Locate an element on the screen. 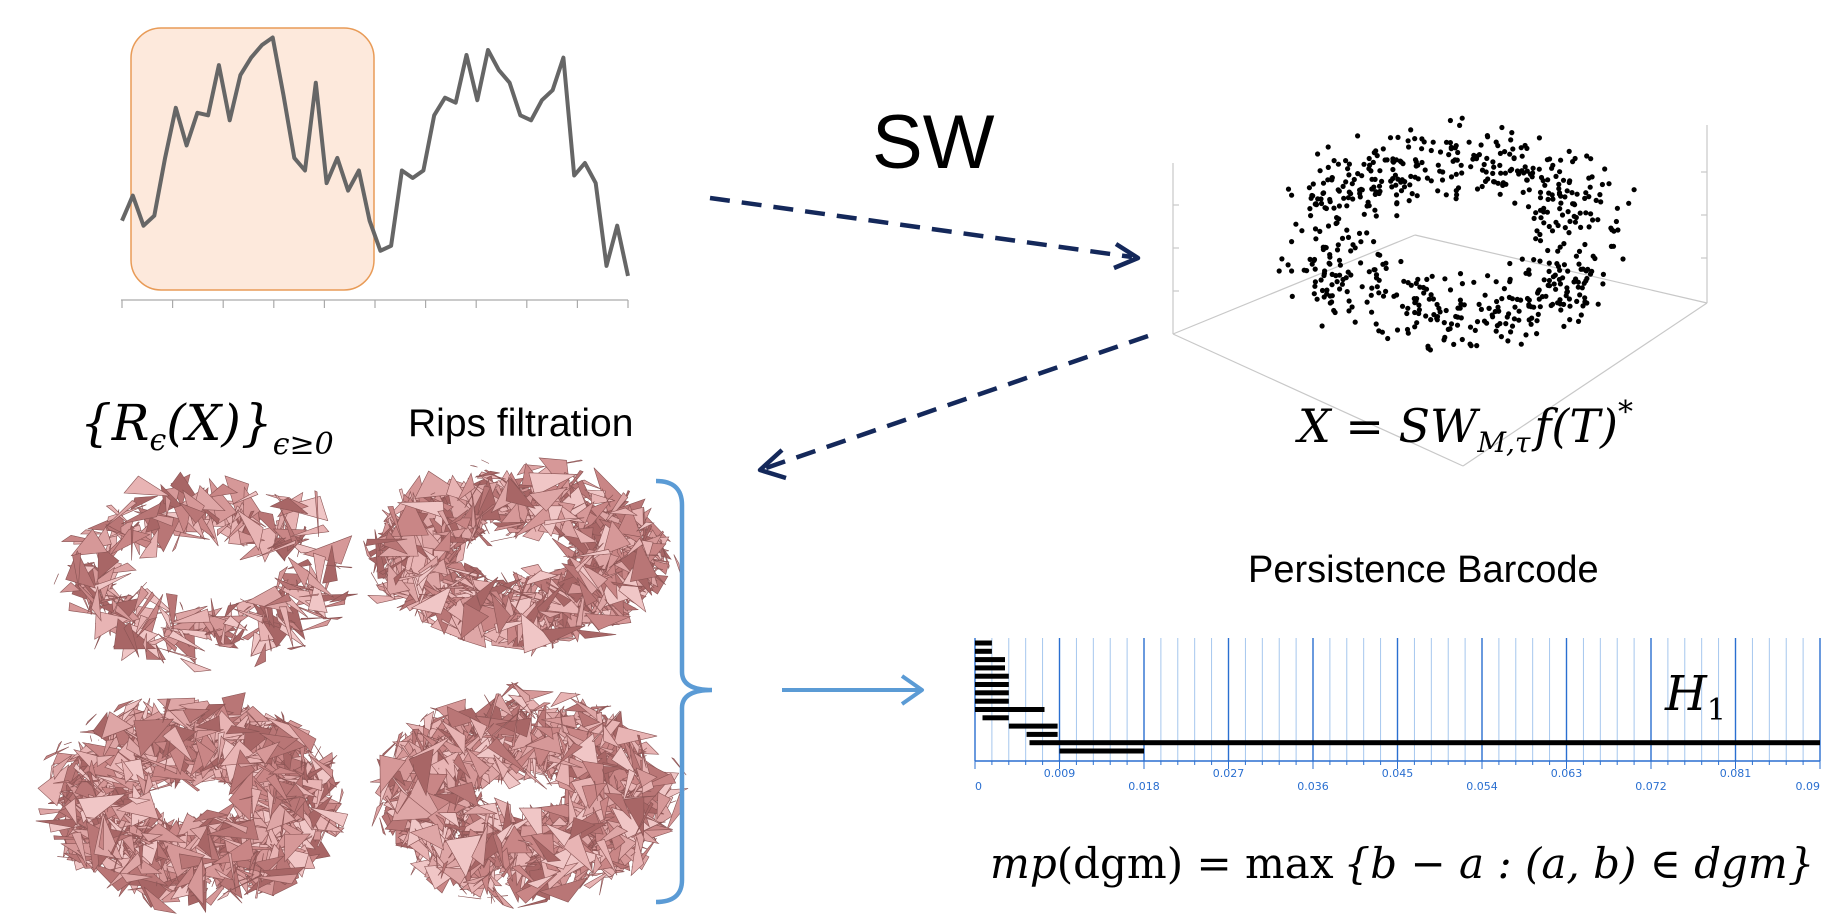 The image size is (1828, 921). signal-line is located at coordinates (375, 156).